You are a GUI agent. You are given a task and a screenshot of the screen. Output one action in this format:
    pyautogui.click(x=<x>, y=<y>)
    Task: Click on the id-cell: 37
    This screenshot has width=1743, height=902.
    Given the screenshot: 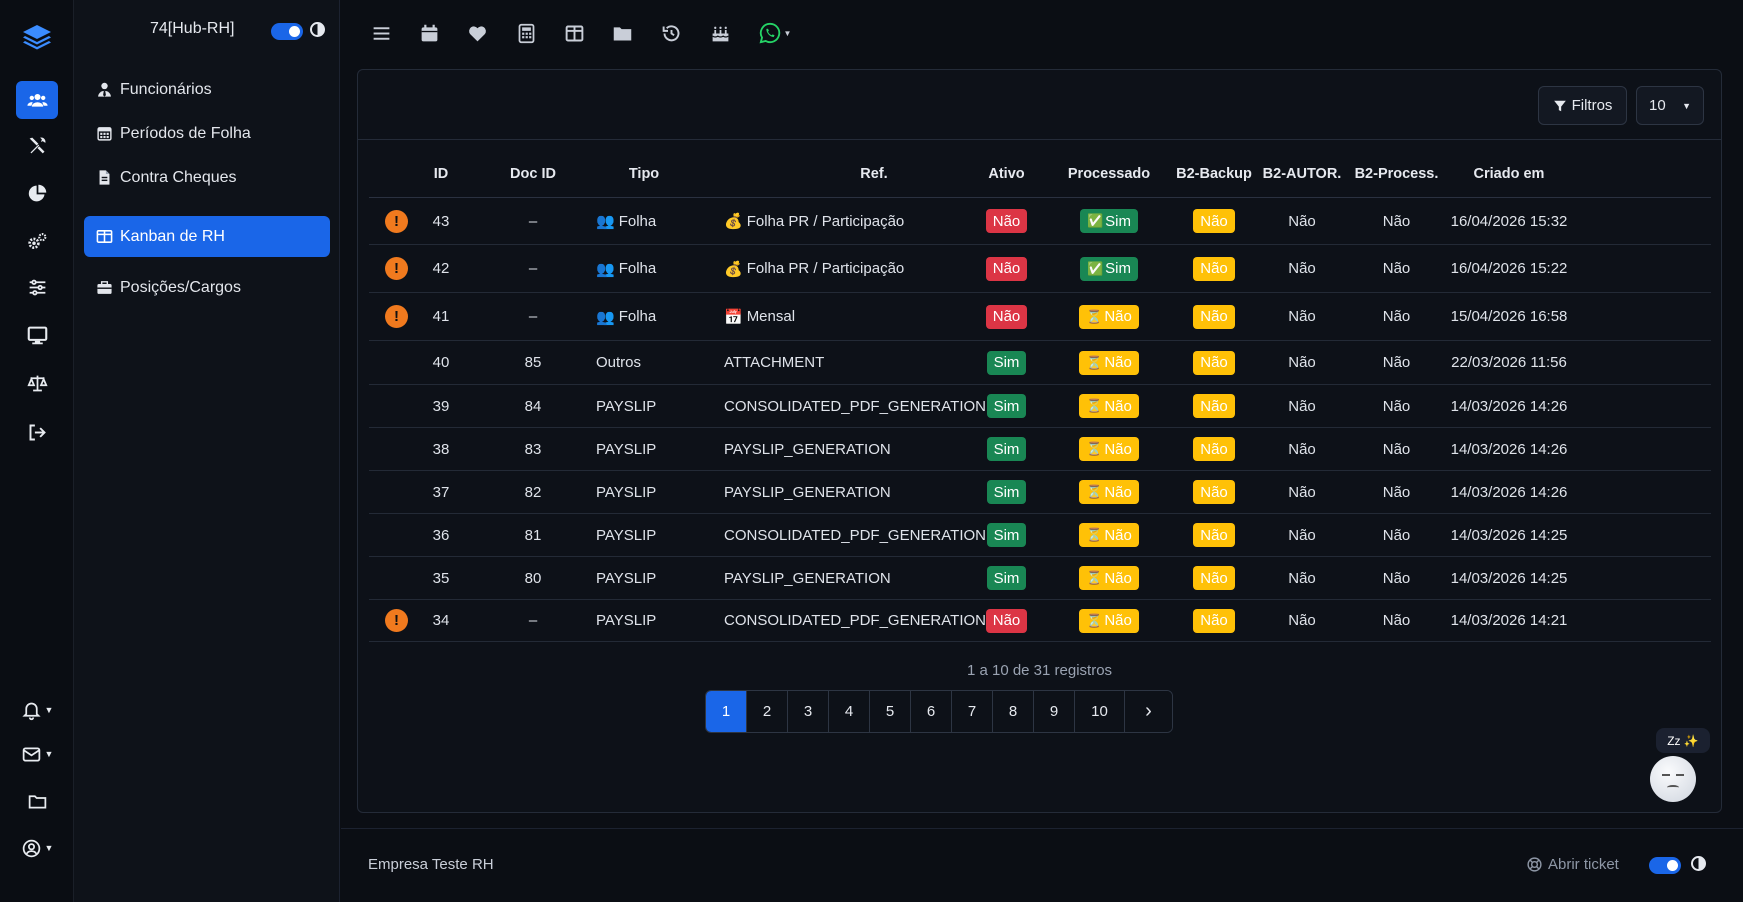 What is the action you would take?
    pyautogui.click(x=441, y=492)
    